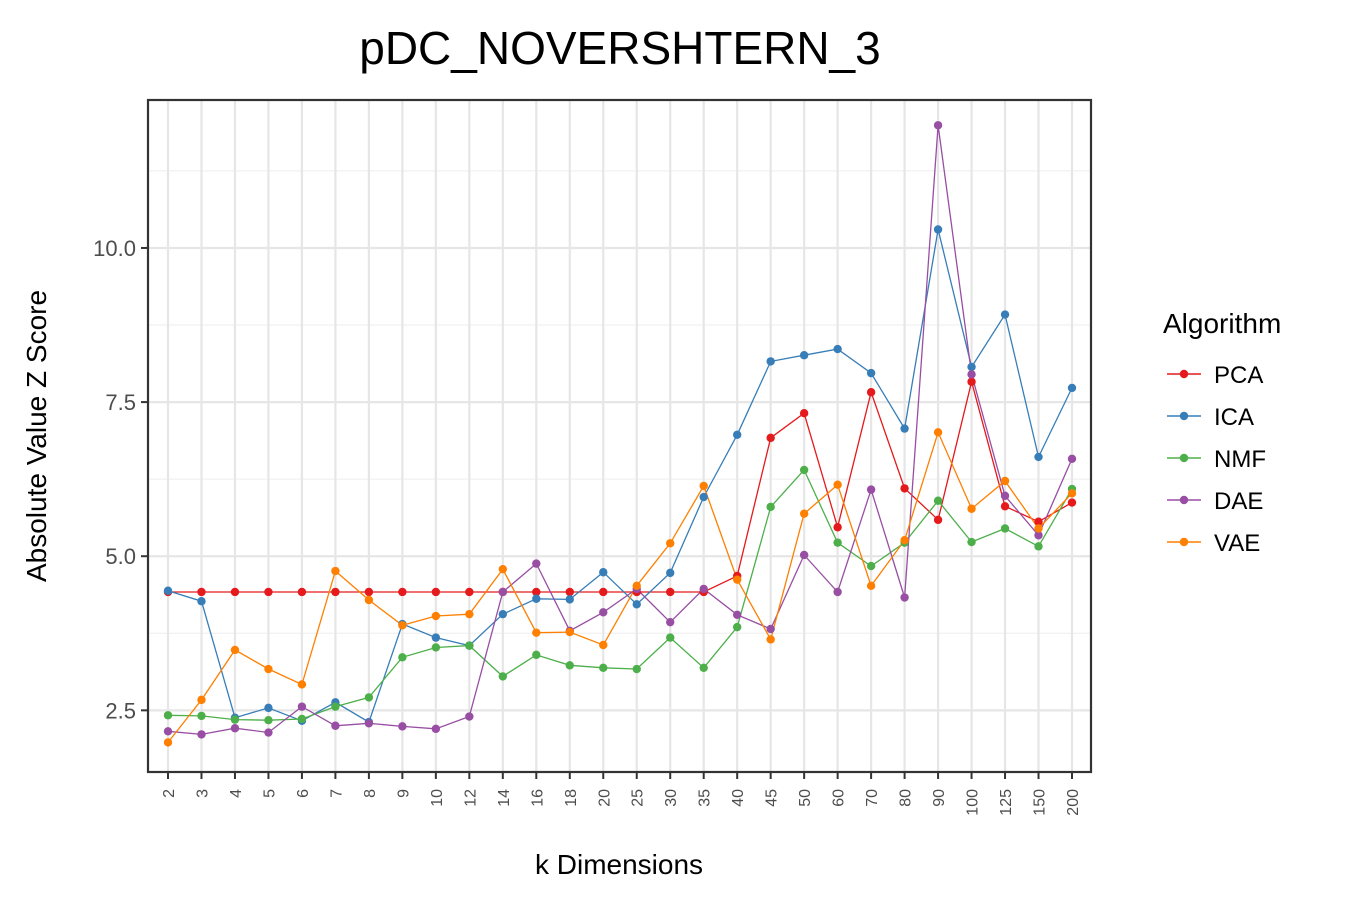  I want to click on x-tick-label: 100, so click(973, 802).